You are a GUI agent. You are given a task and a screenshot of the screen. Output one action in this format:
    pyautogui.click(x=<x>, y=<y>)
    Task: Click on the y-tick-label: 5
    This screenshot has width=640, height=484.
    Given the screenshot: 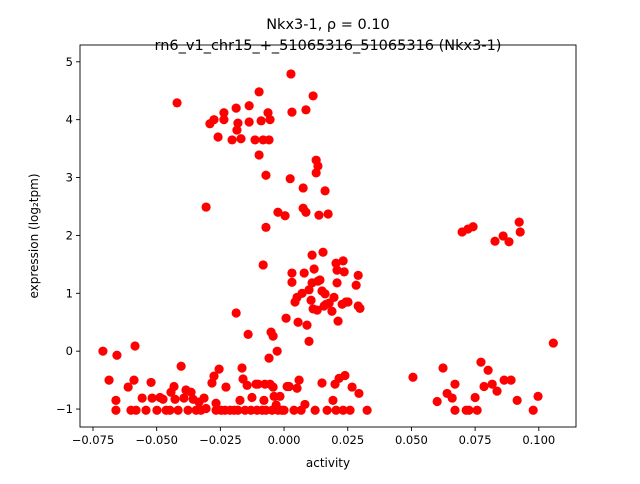 What is the action you would take?
    pyautogui.click(x=69, y=62)
    